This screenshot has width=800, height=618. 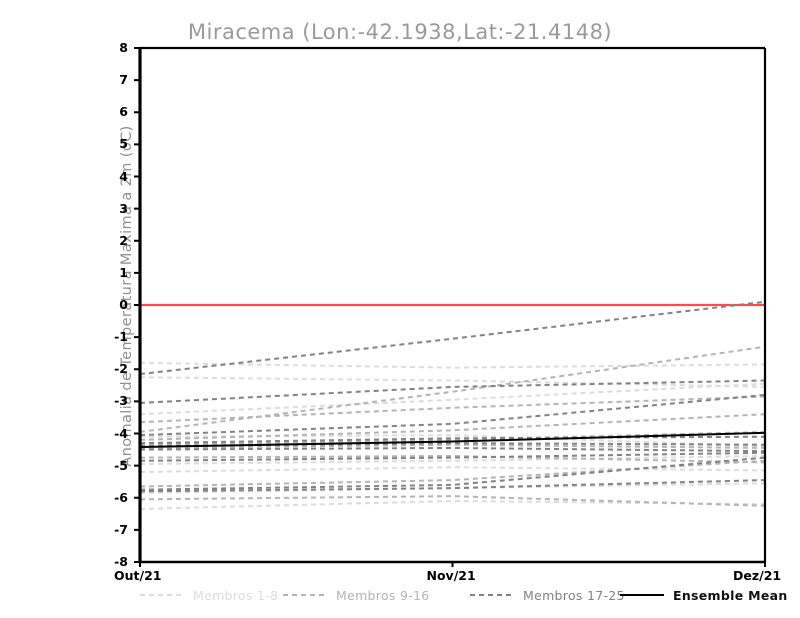 I want to click on y-tick-label: 4, so click(x=123, y=176).